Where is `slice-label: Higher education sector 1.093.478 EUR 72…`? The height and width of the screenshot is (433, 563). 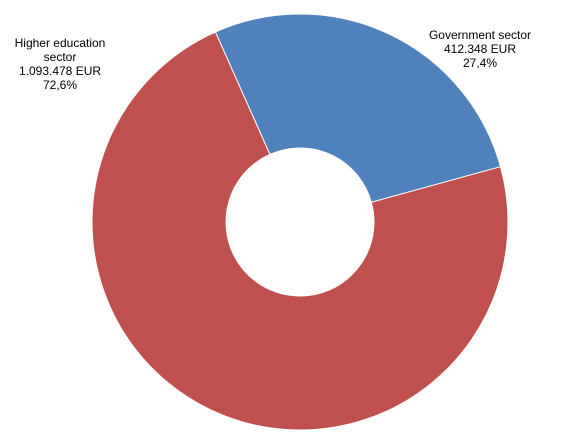 slice-label: Higher education sector 1.093.478 EUR 72… is located at coordinates (60, 64).